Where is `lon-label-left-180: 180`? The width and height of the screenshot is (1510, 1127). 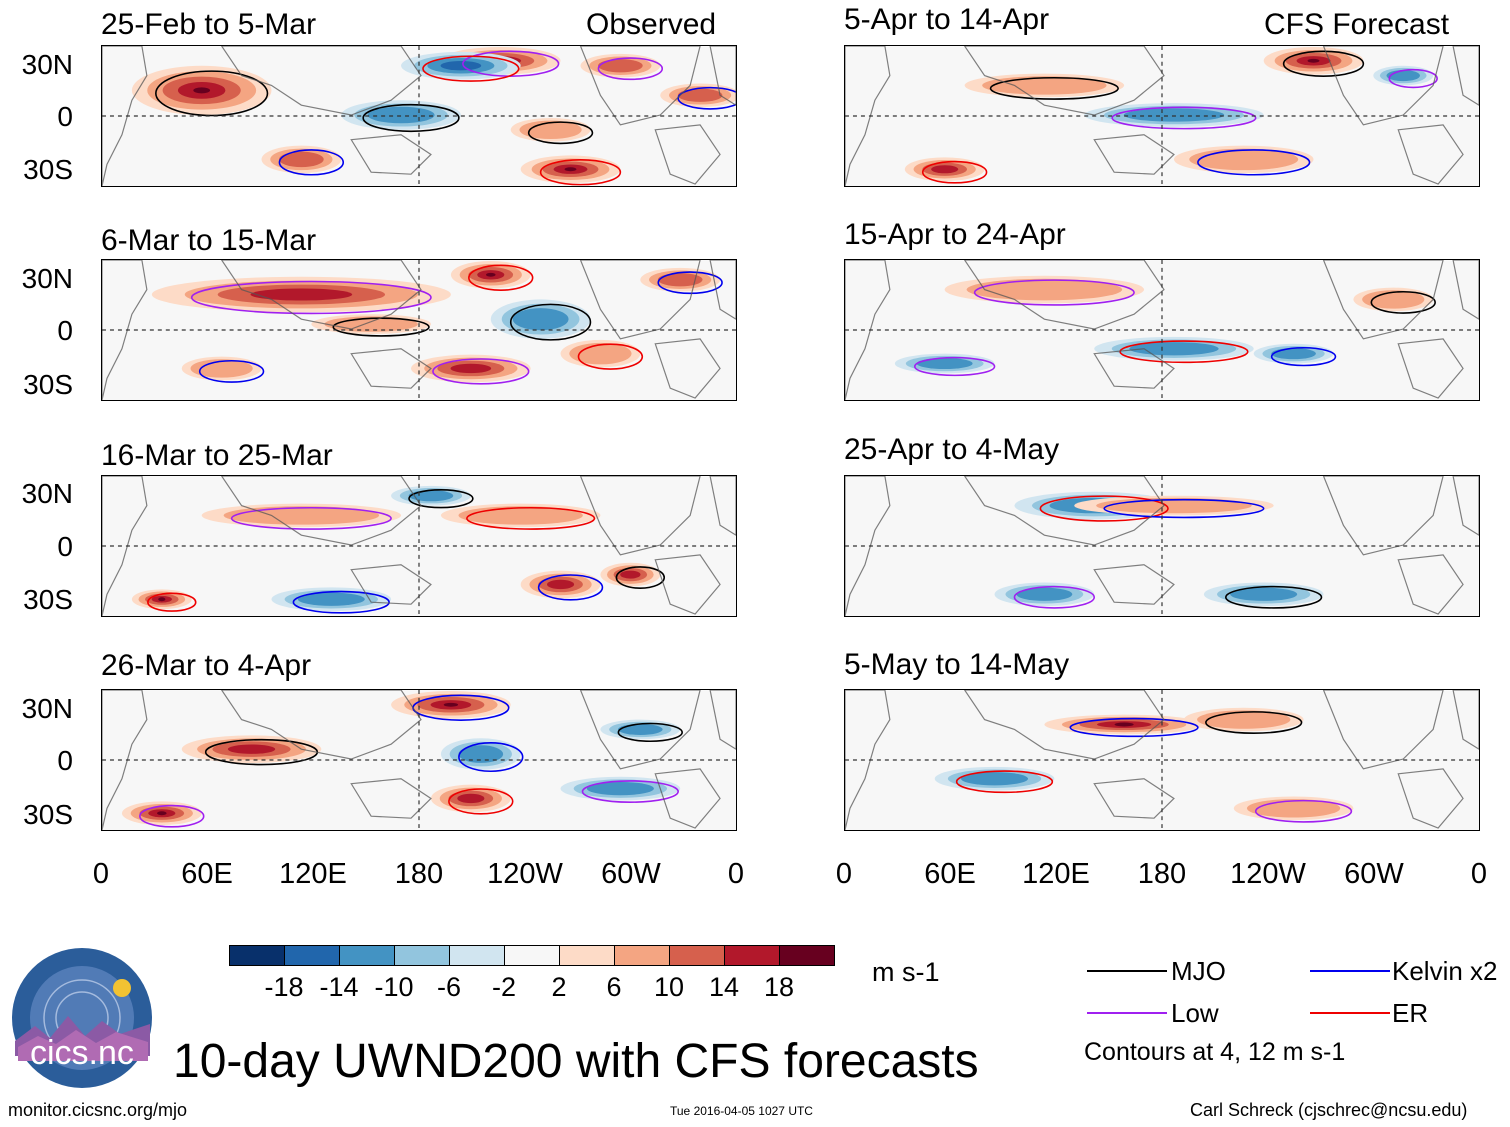
lon-label-left-180: 180 is located at coordinates (419, 874).